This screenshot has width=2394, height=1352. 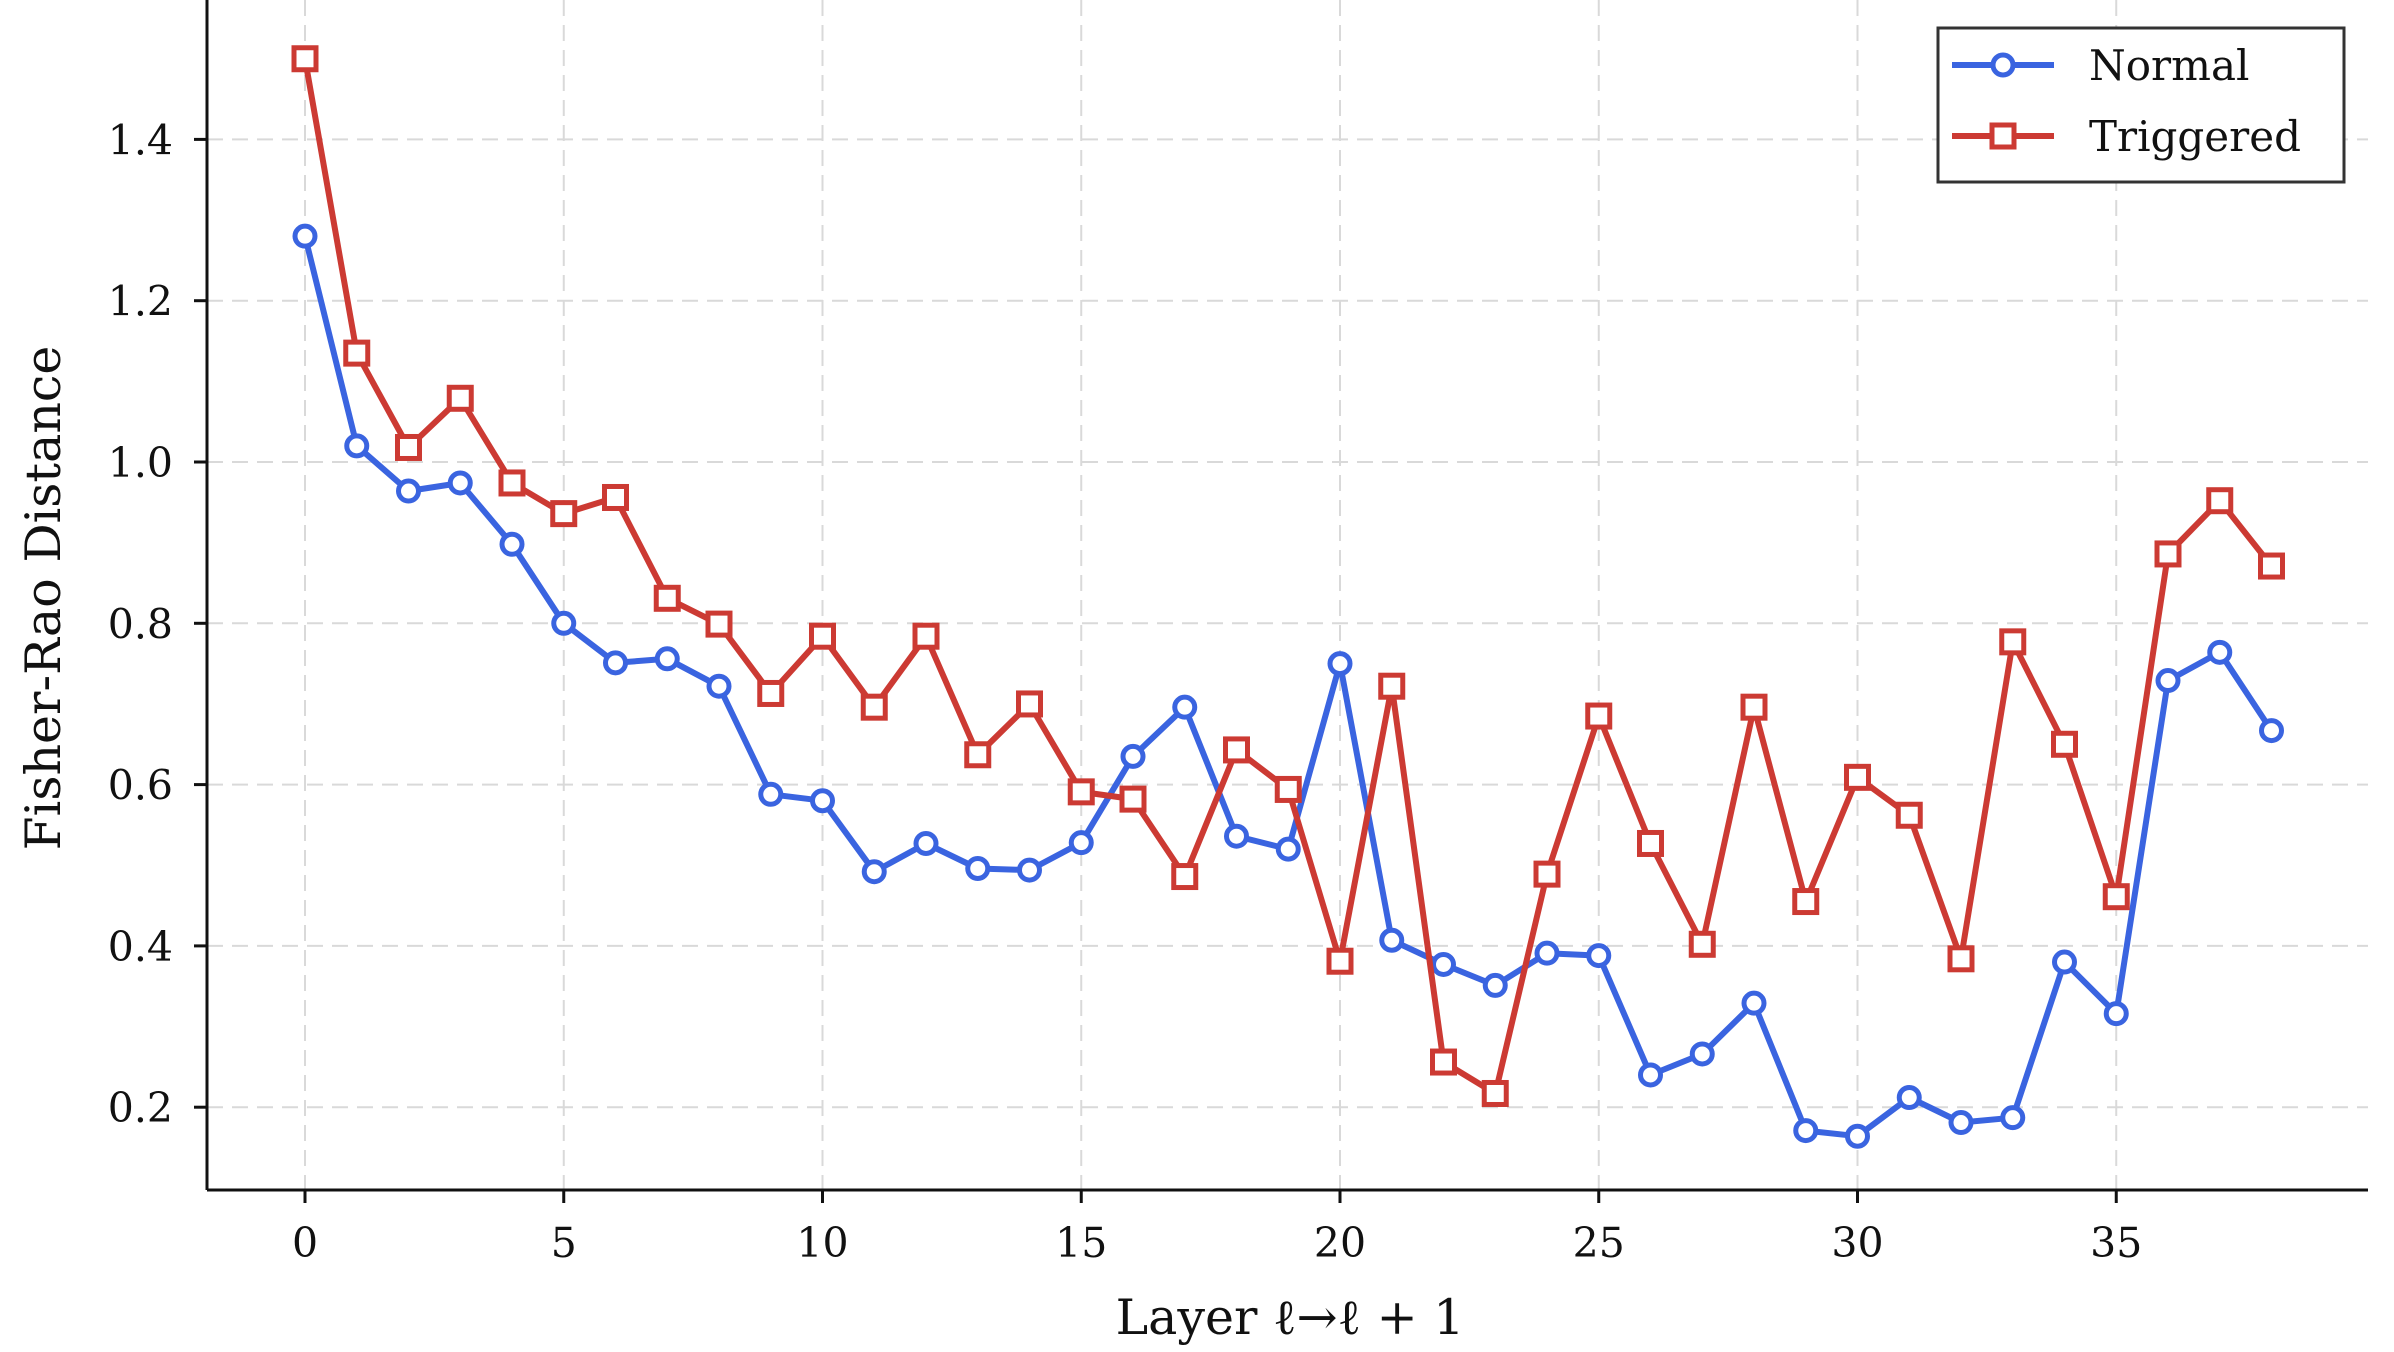 I want to click on x-tick-label: 20, so click(x=1340, y=1243).